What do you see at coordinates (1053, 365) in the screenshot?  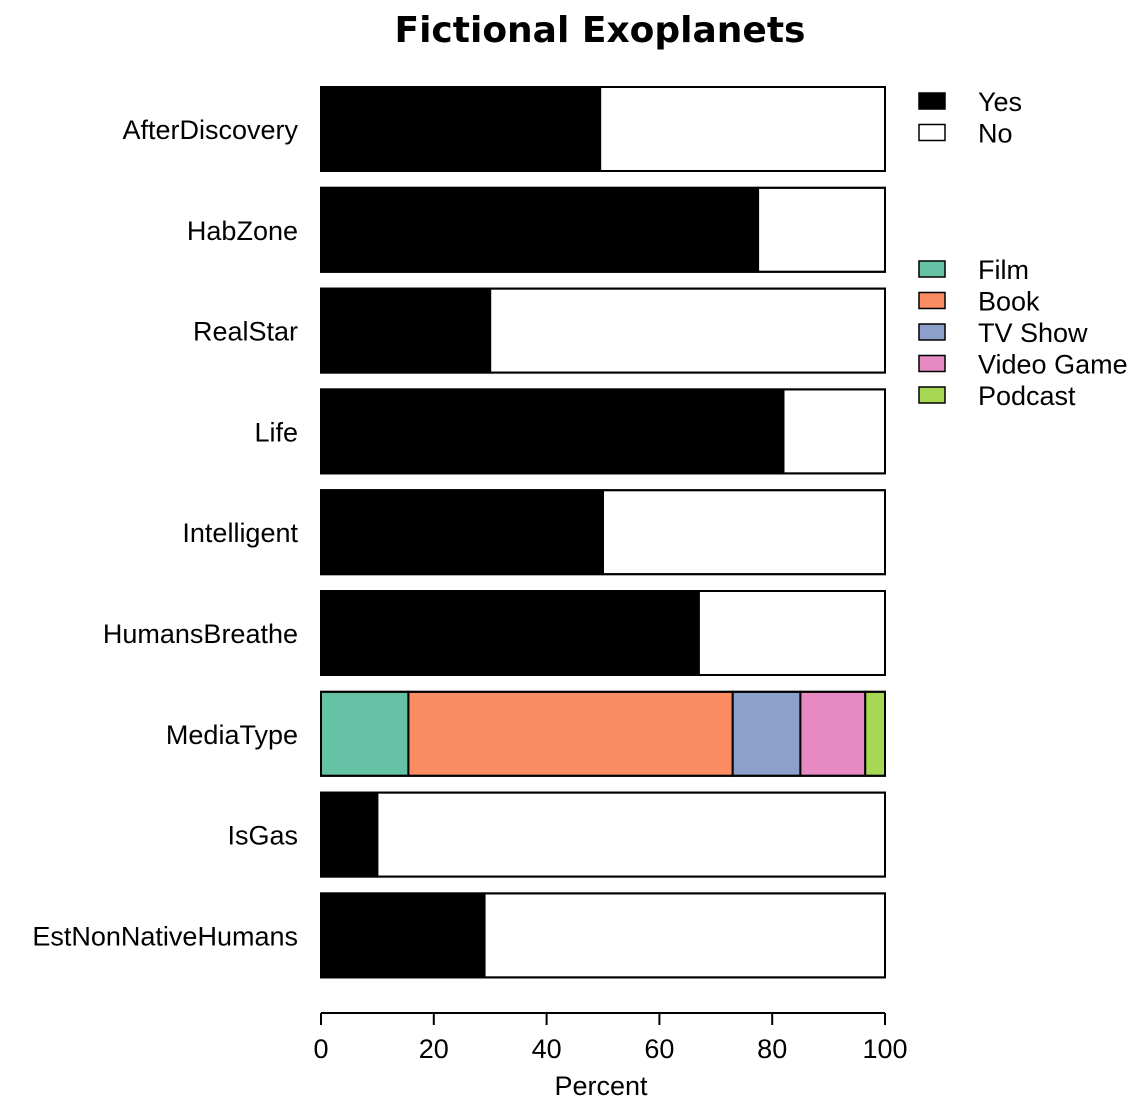 I see `legend-label-video-game: Video Game` at bounding box center [1053, 365].